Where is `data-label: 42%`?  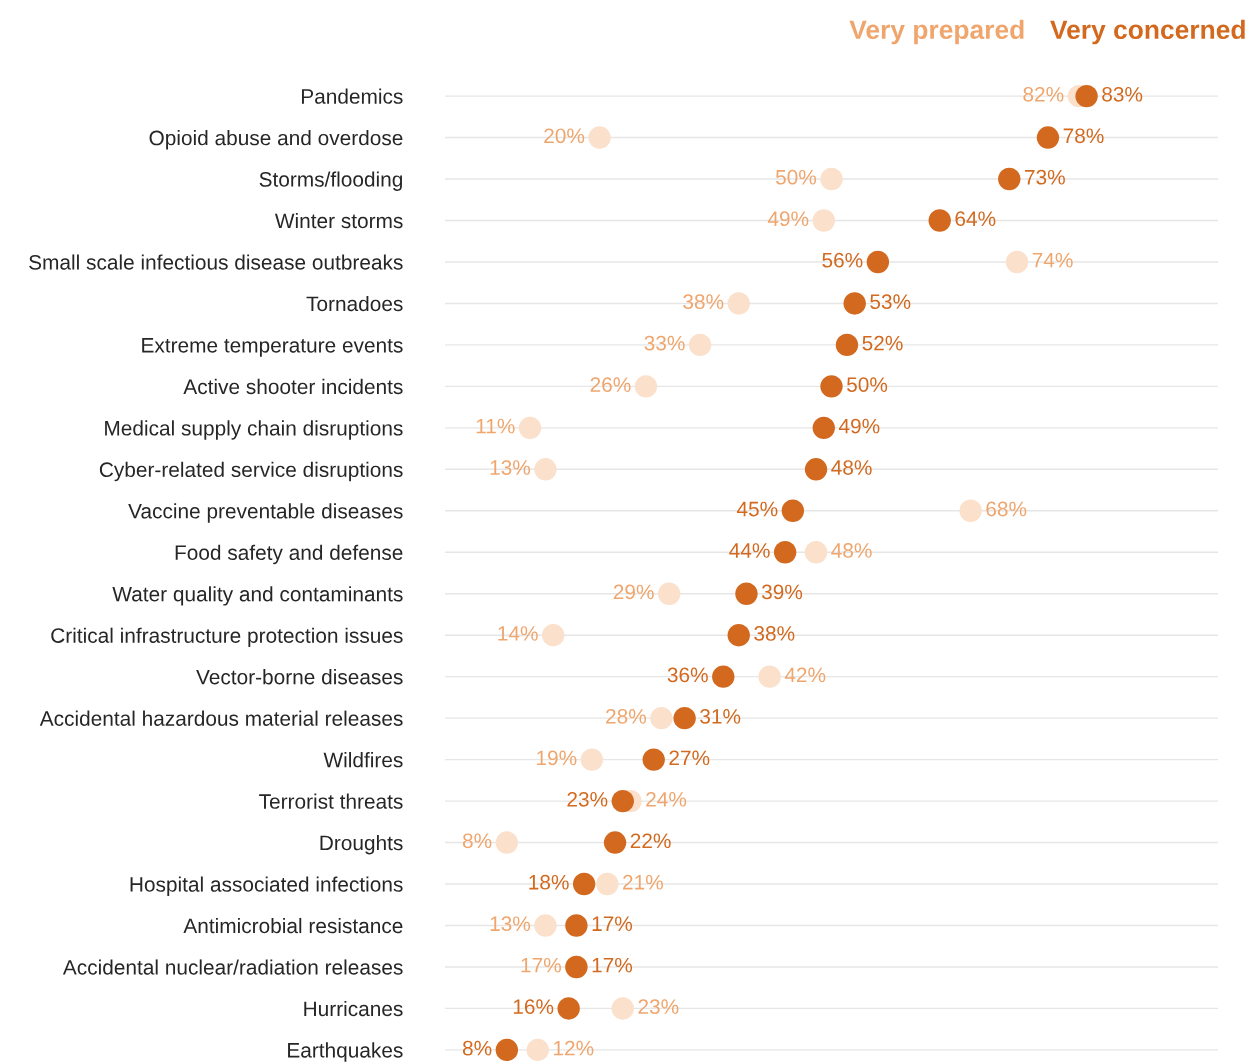
data-label: 42% is located at coordinates (805, 675).